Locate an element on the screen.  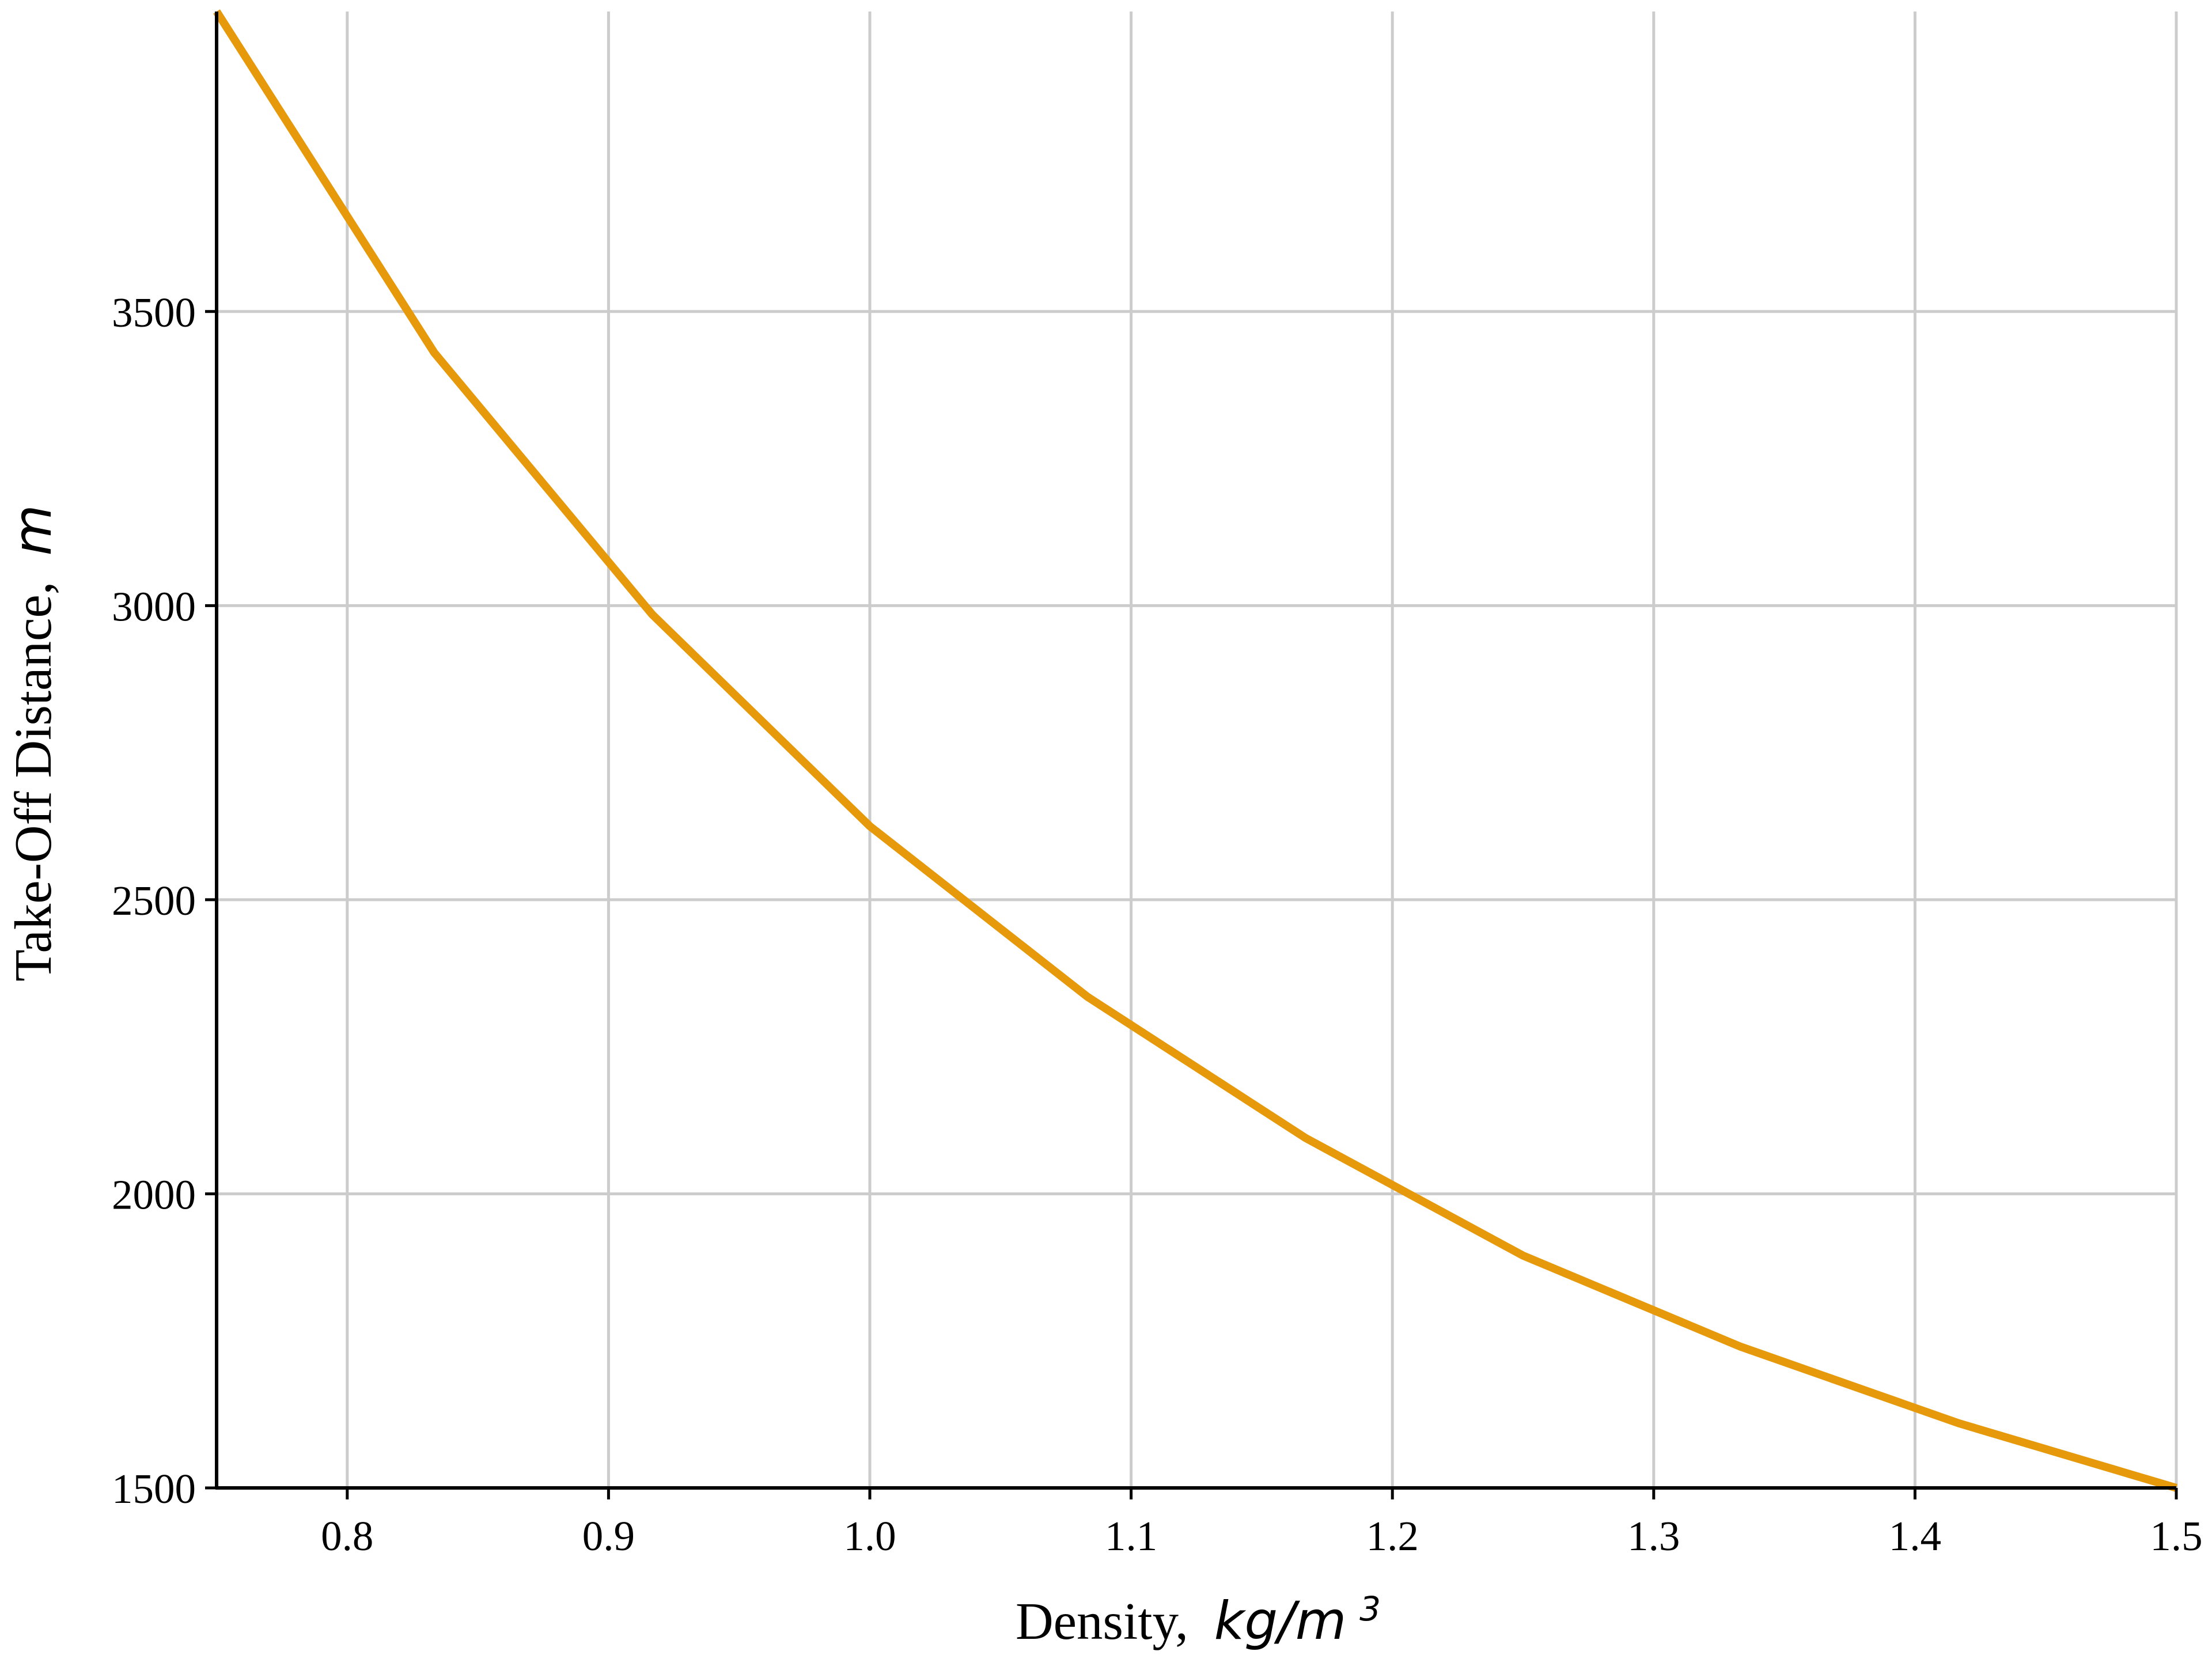
x-tick-label: 1.0 is located at coordinates (869, 1536).